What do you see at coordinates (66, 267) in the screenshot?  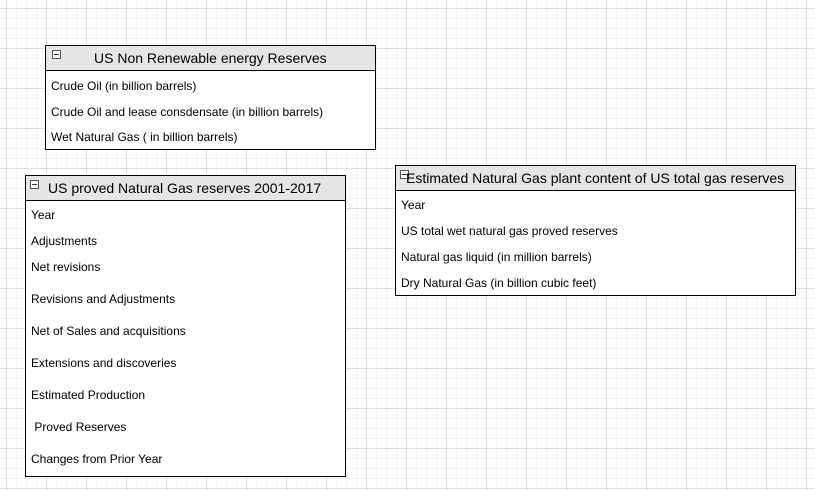 I see `field-row: Net revisions` at bounding box center [66, 267].